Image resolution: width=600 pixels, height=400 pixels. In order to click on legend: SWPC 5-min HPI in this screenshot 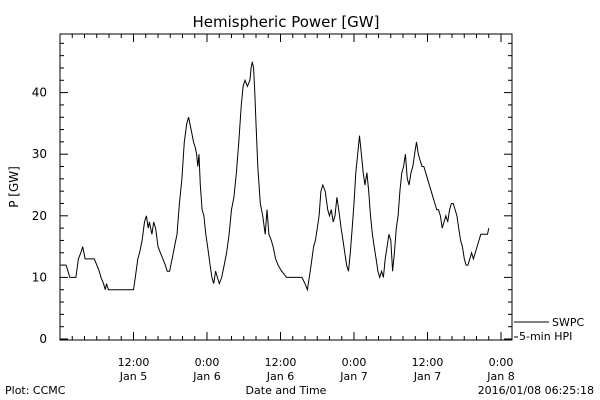, I will do `click(549, 329)`.